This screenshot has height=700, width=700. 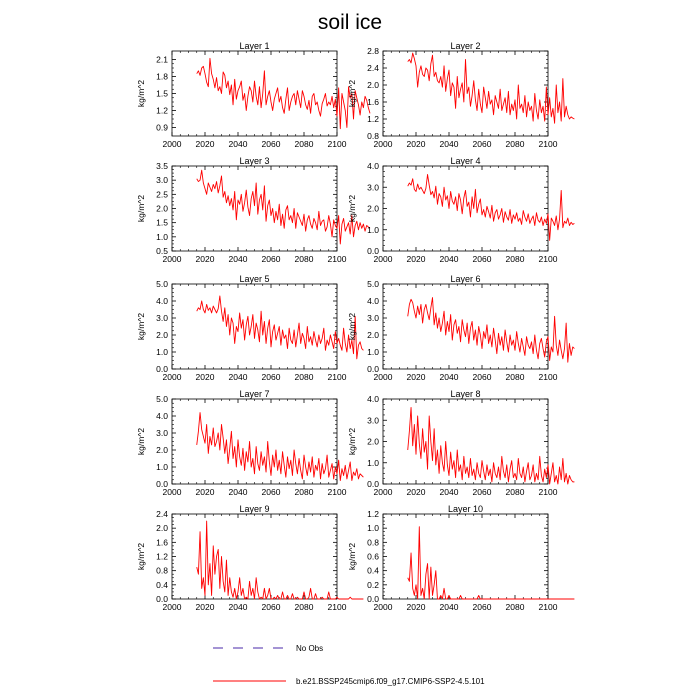 I want to click on y-tick-label: 2.5, so click(x=162, y=194).